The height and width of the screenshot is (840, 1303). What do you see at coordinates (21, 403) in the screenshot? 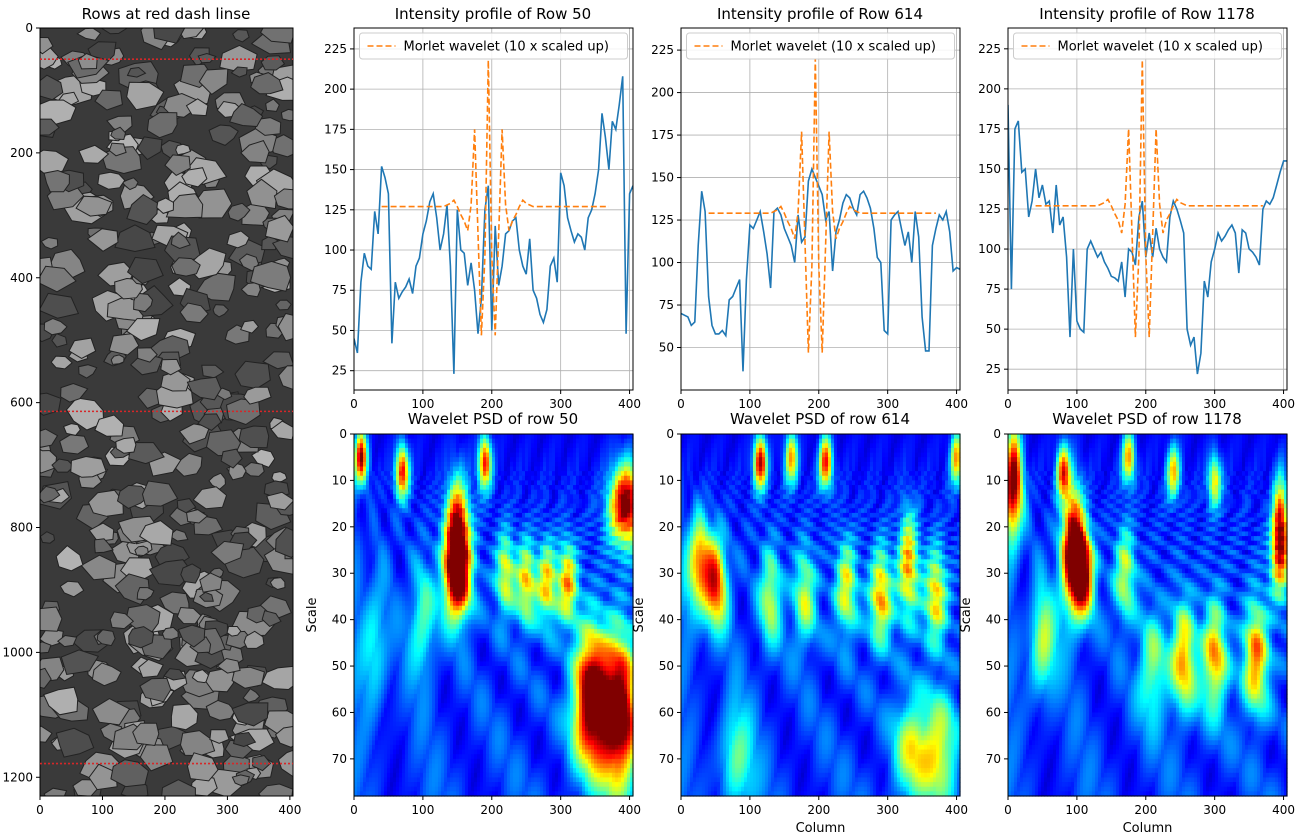
I see `y-tick-label: 600` at bounding box center [21, 403].